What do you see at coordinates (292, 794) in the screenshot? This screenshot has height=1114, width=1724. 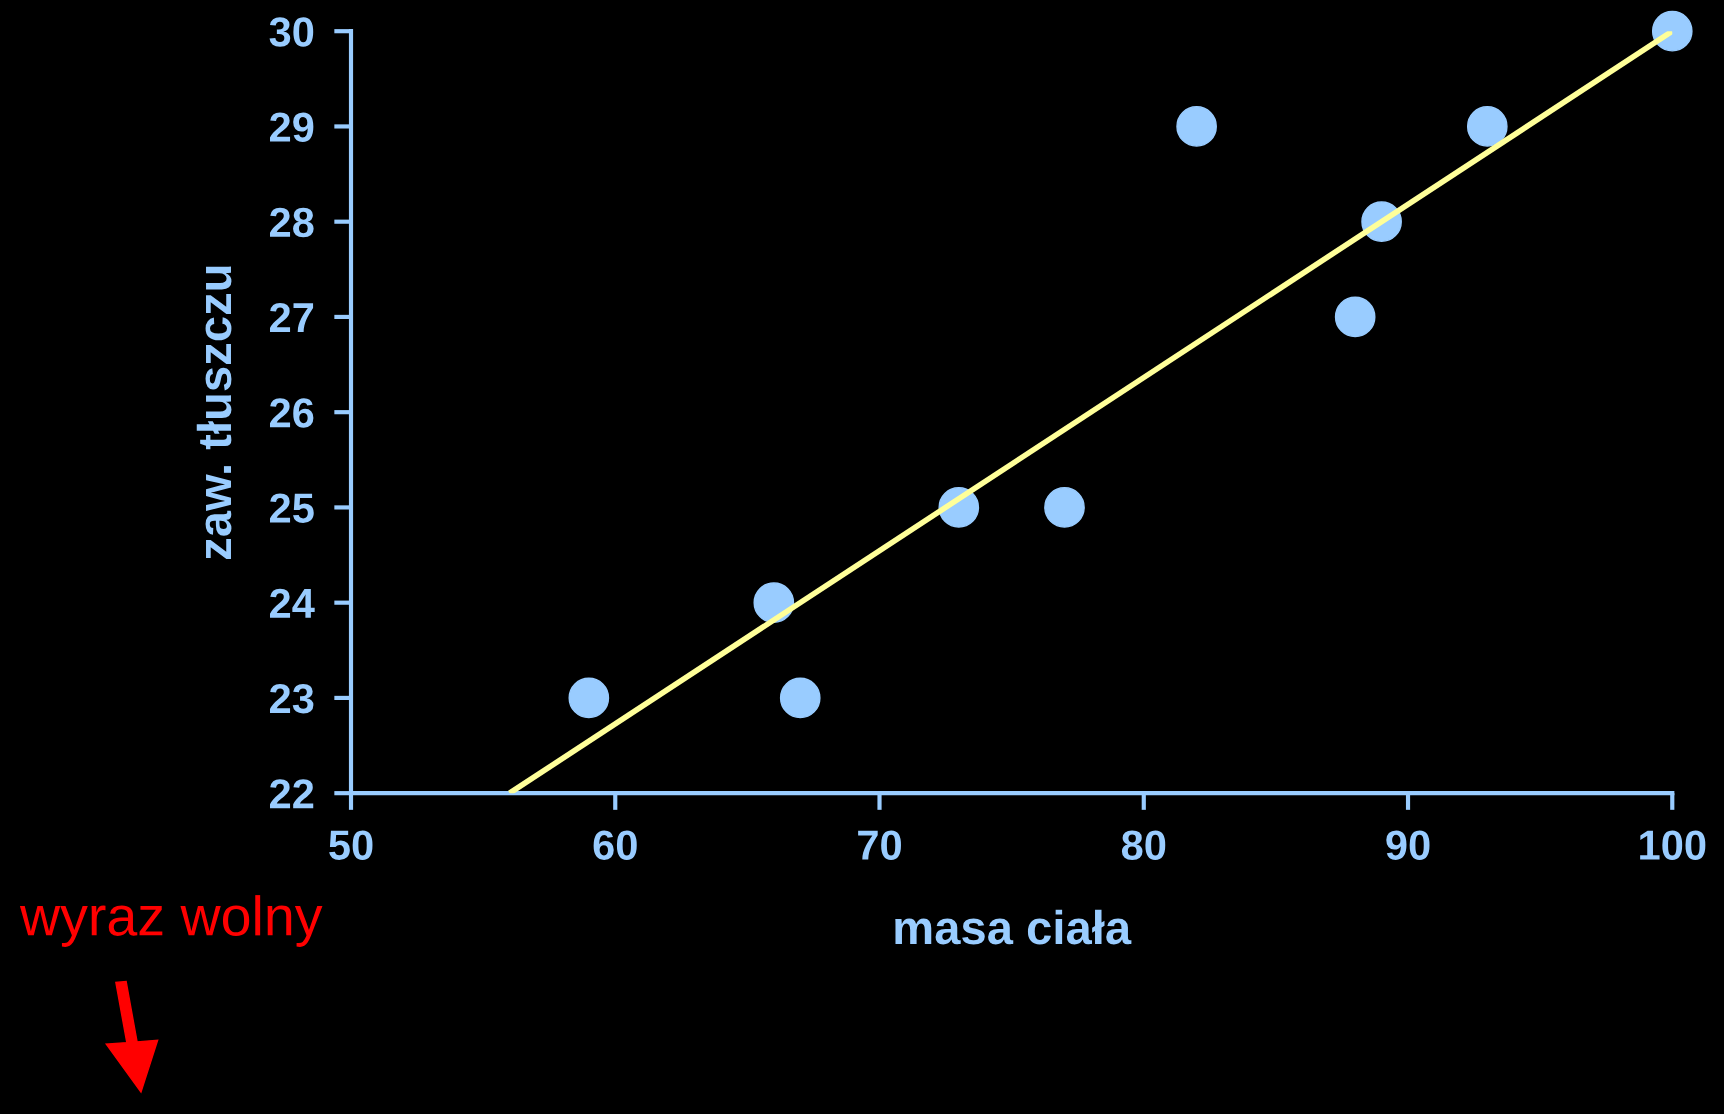 I see `y-tick-label: 22` at bounding box center [292, 794].